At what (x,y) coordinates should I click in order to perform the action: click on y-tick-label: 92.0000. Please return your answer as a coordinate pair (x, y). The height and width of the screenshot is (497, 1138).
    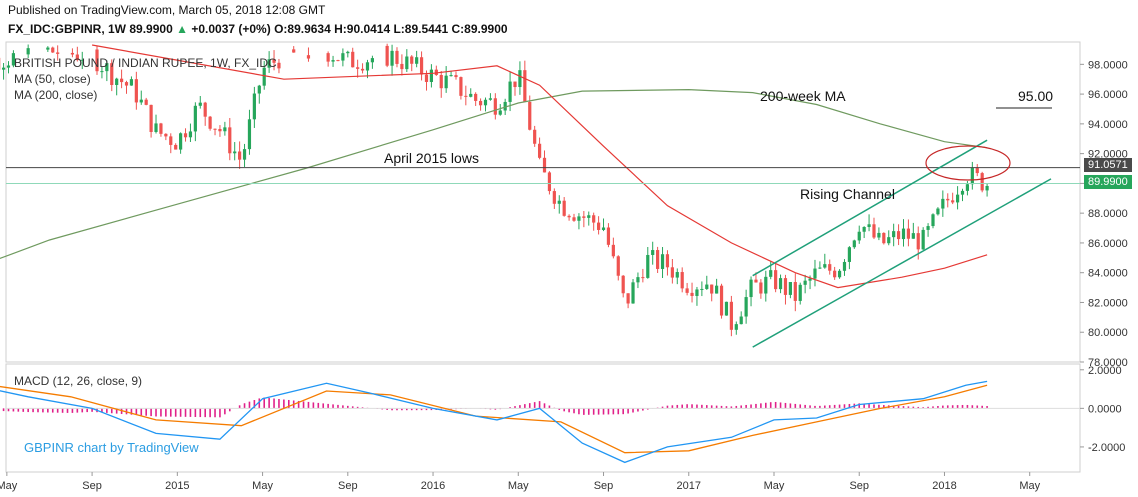
    Looking at the image, I should click on (1108, 155).